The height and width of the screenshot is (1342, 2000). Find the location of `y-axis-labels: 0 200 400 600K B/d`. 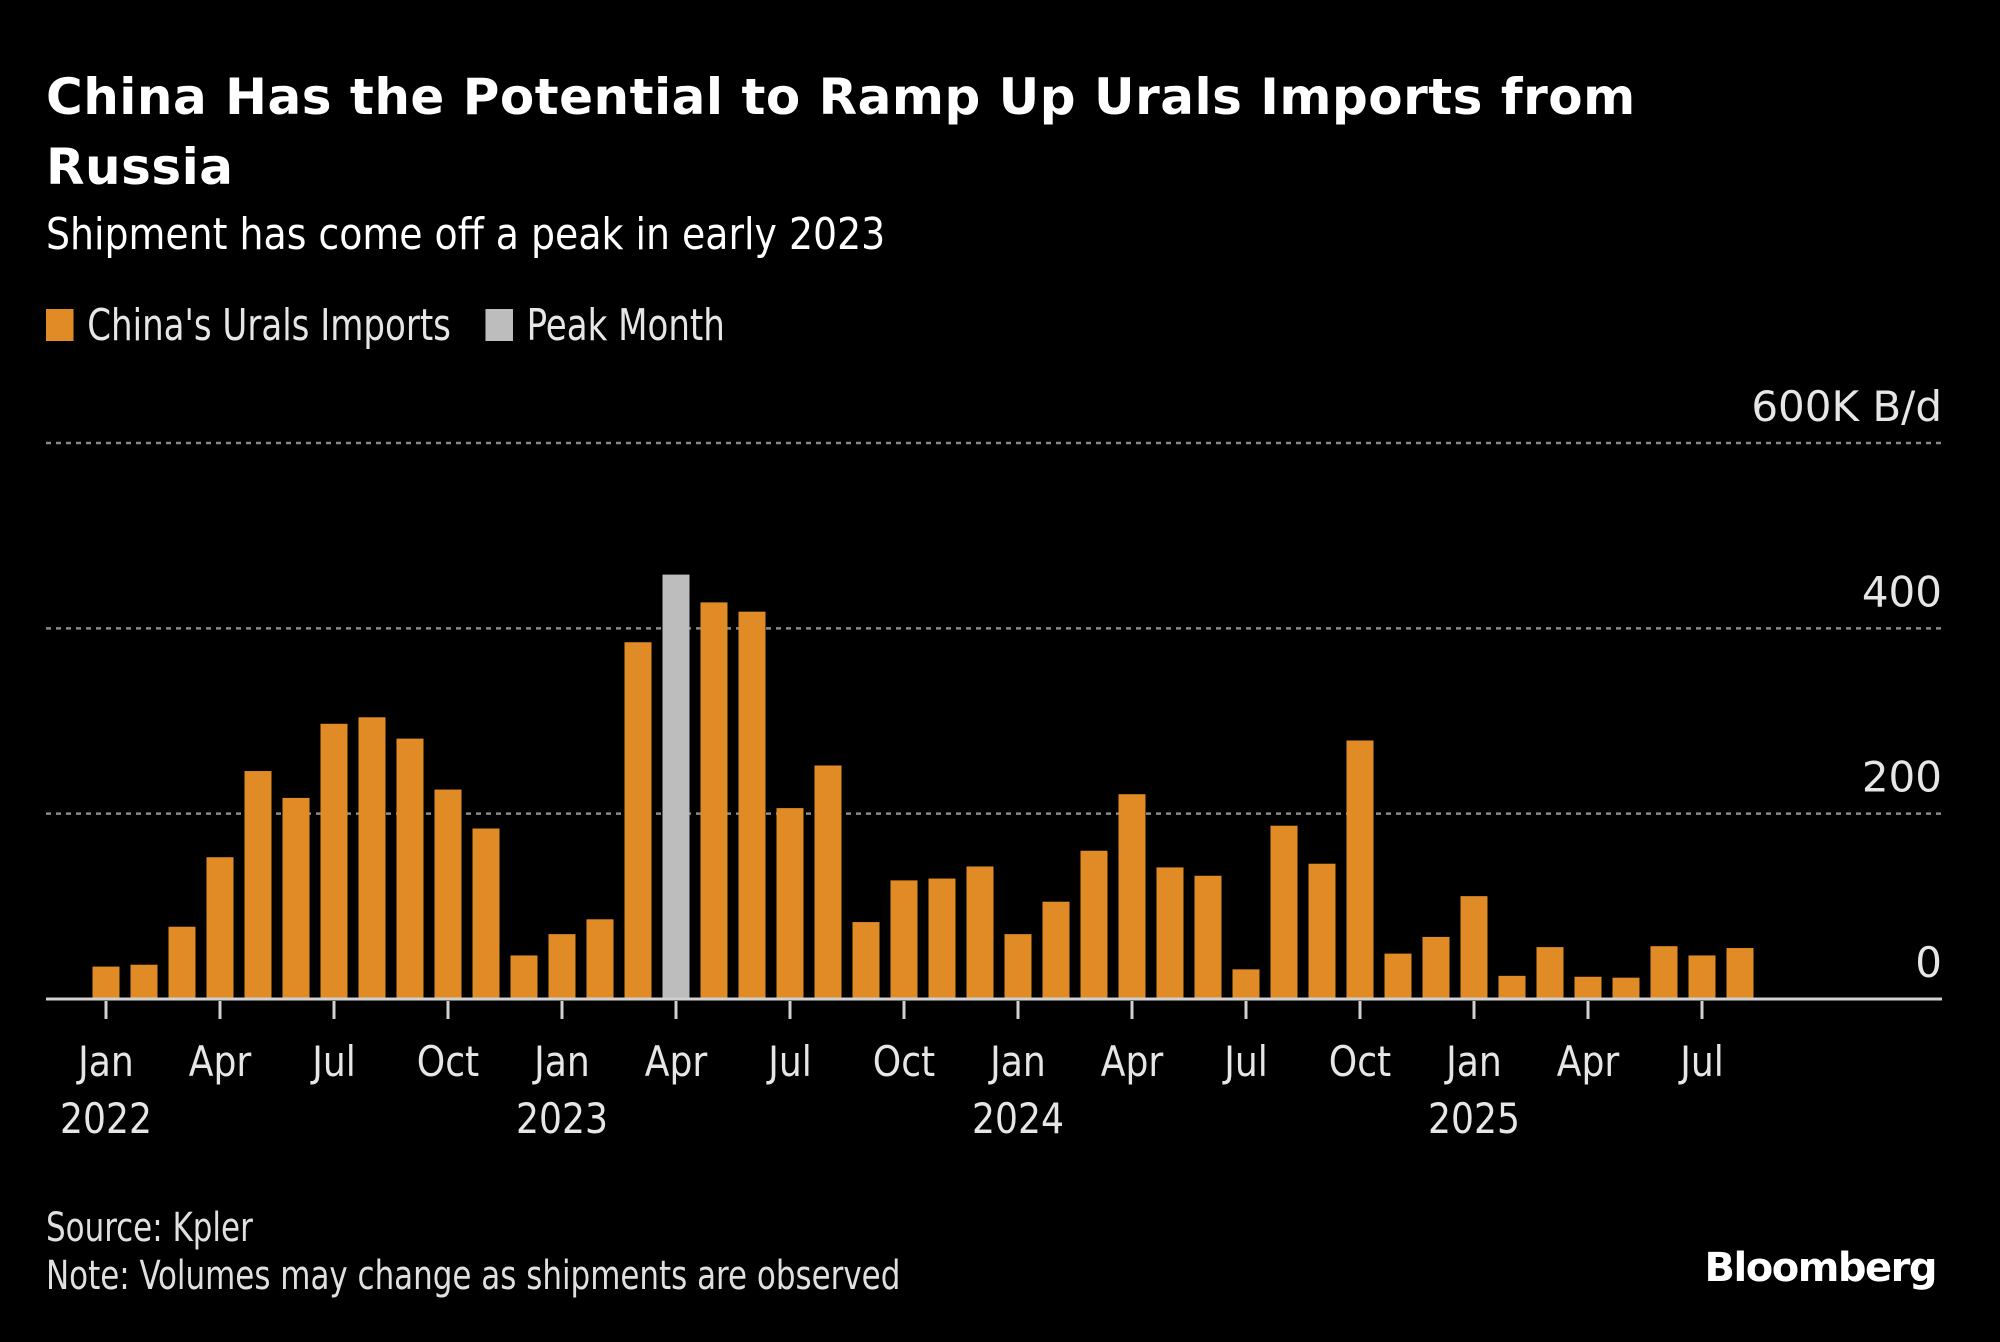

y-axis-labels: 0 200 400 600K B/d is located at coordinates (1846, 684).